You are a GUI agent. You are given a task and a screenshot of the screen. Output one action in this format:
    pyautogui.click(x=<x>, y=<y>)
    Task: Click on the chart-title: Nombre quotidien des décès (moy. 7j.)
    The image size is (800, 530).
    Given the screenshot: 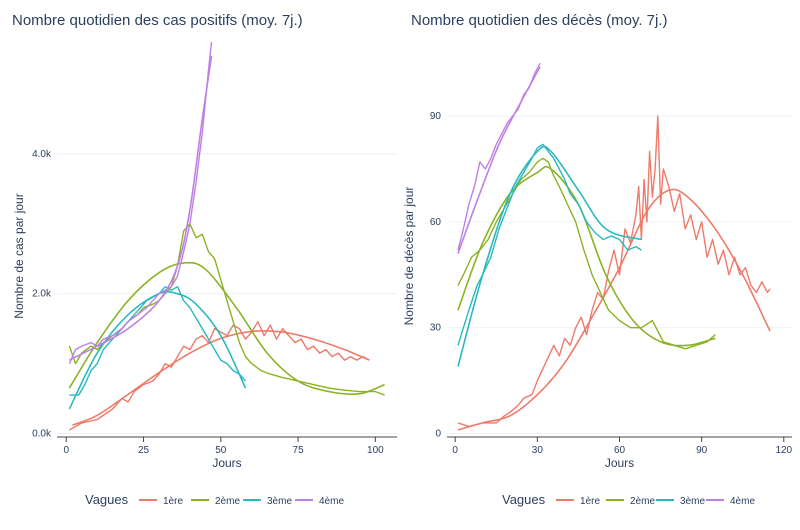 What is the action you would take?
    pyautogui.click(x=539, y=20)
    